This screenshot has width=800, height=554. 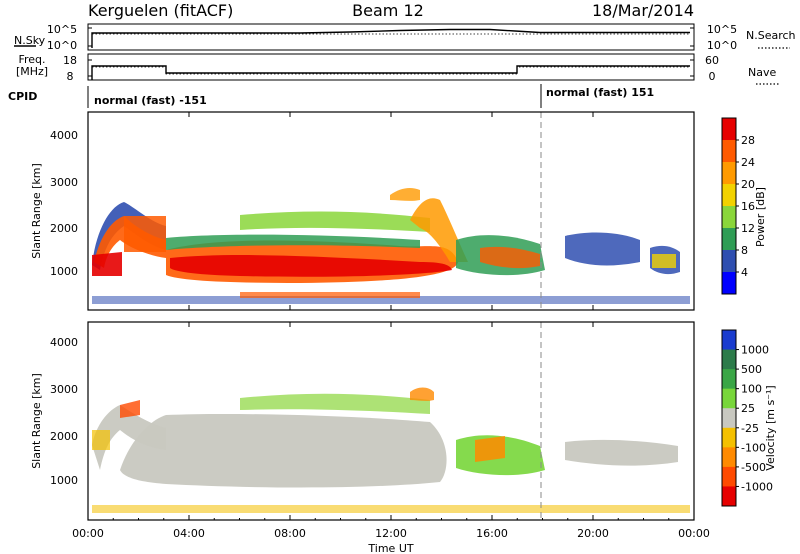 I want to click on xaxis-label: Time UT, so click(x=390, y=548).